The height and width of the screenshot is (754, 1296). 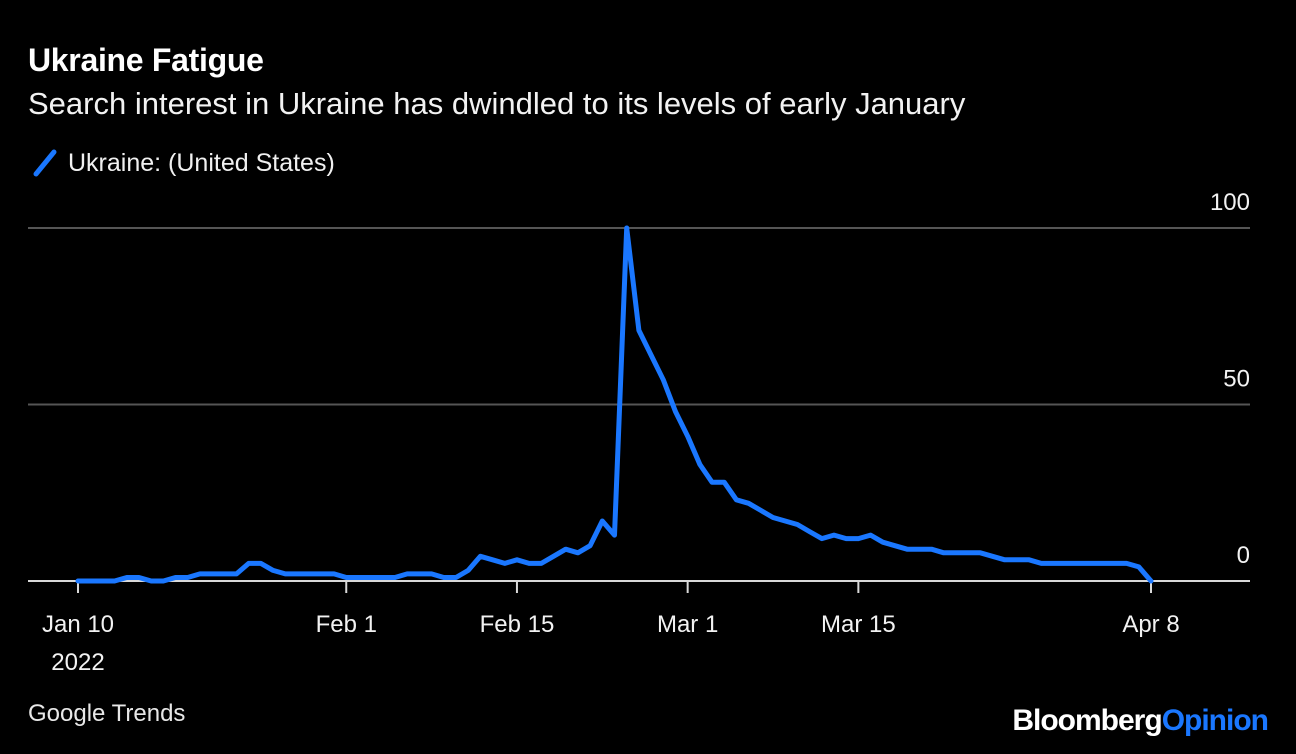 What do you see at coordinates (1236, 379) in the screenshot?
I see `y-tick-label-50: 50` at bounding box center [1236, 379].